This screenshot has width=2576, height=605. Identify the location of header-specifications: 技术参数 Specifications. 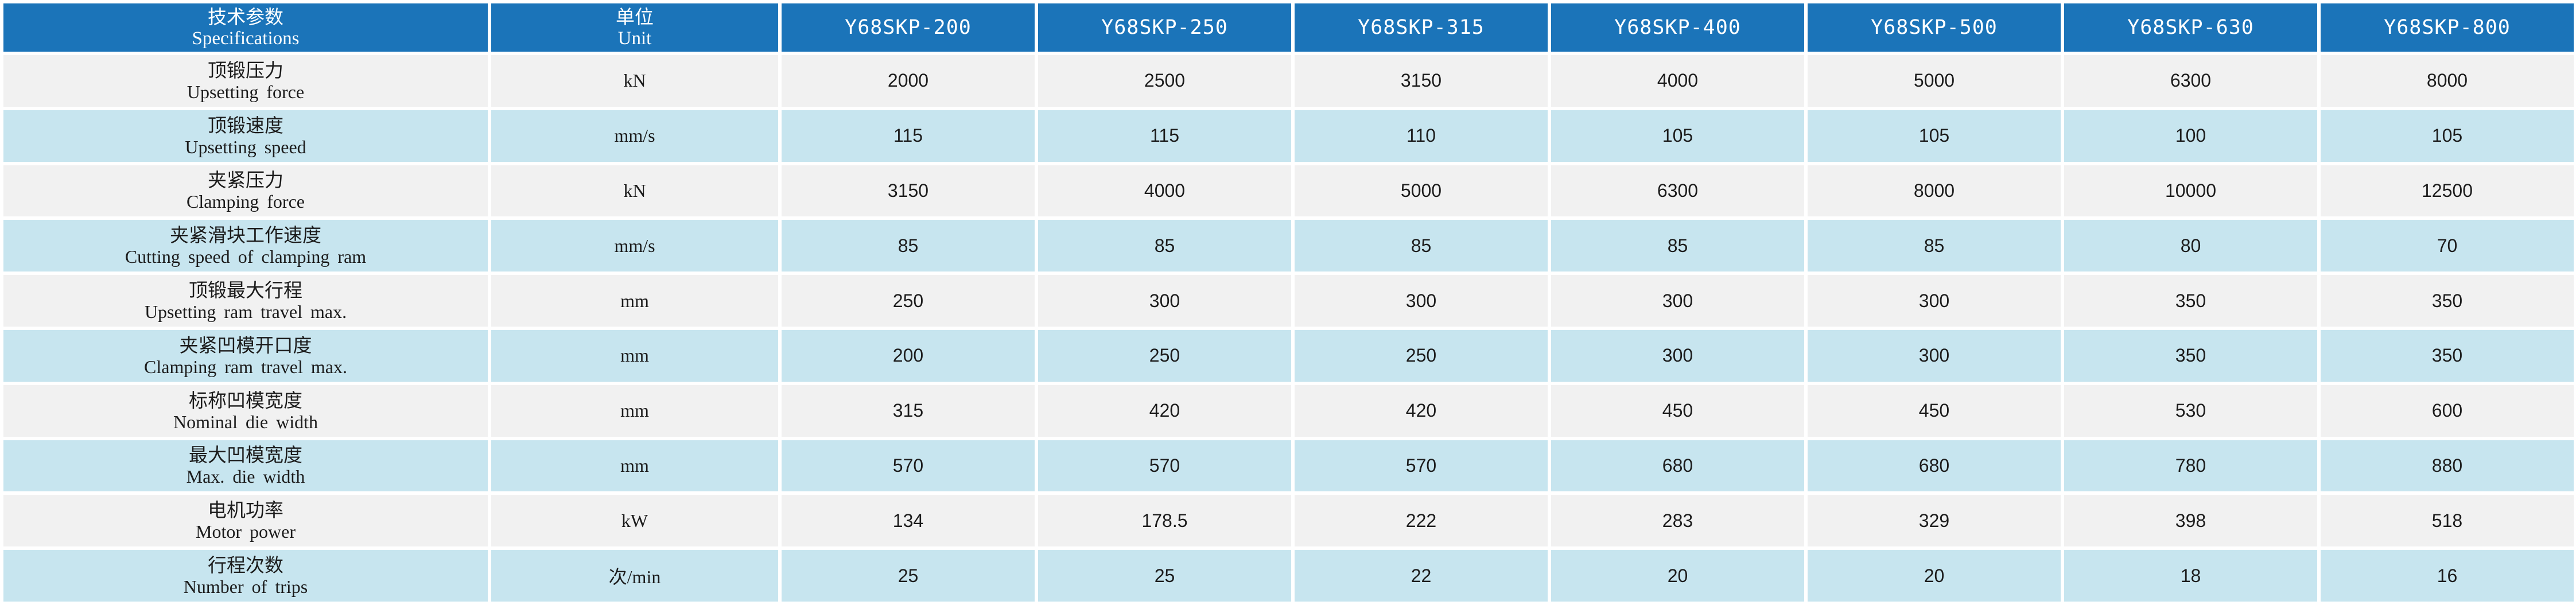
(245, 27).